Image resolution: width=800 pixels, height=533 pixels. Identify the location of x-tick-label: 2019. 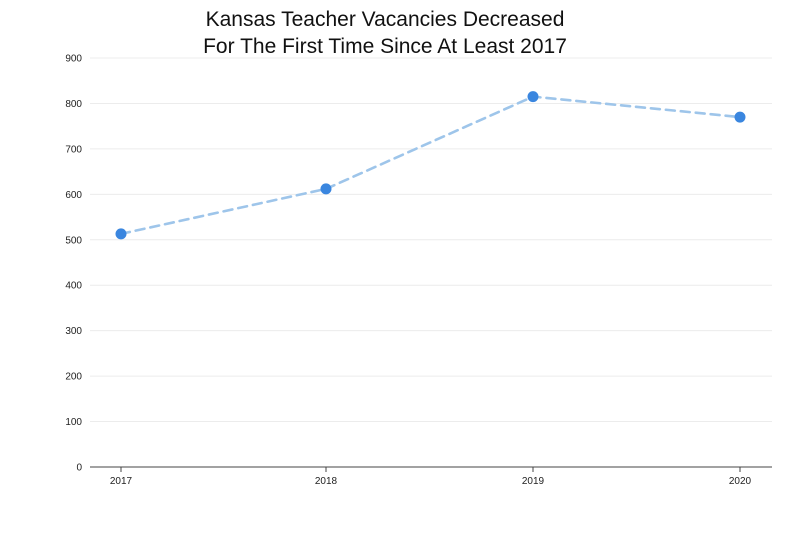
(533, 481).